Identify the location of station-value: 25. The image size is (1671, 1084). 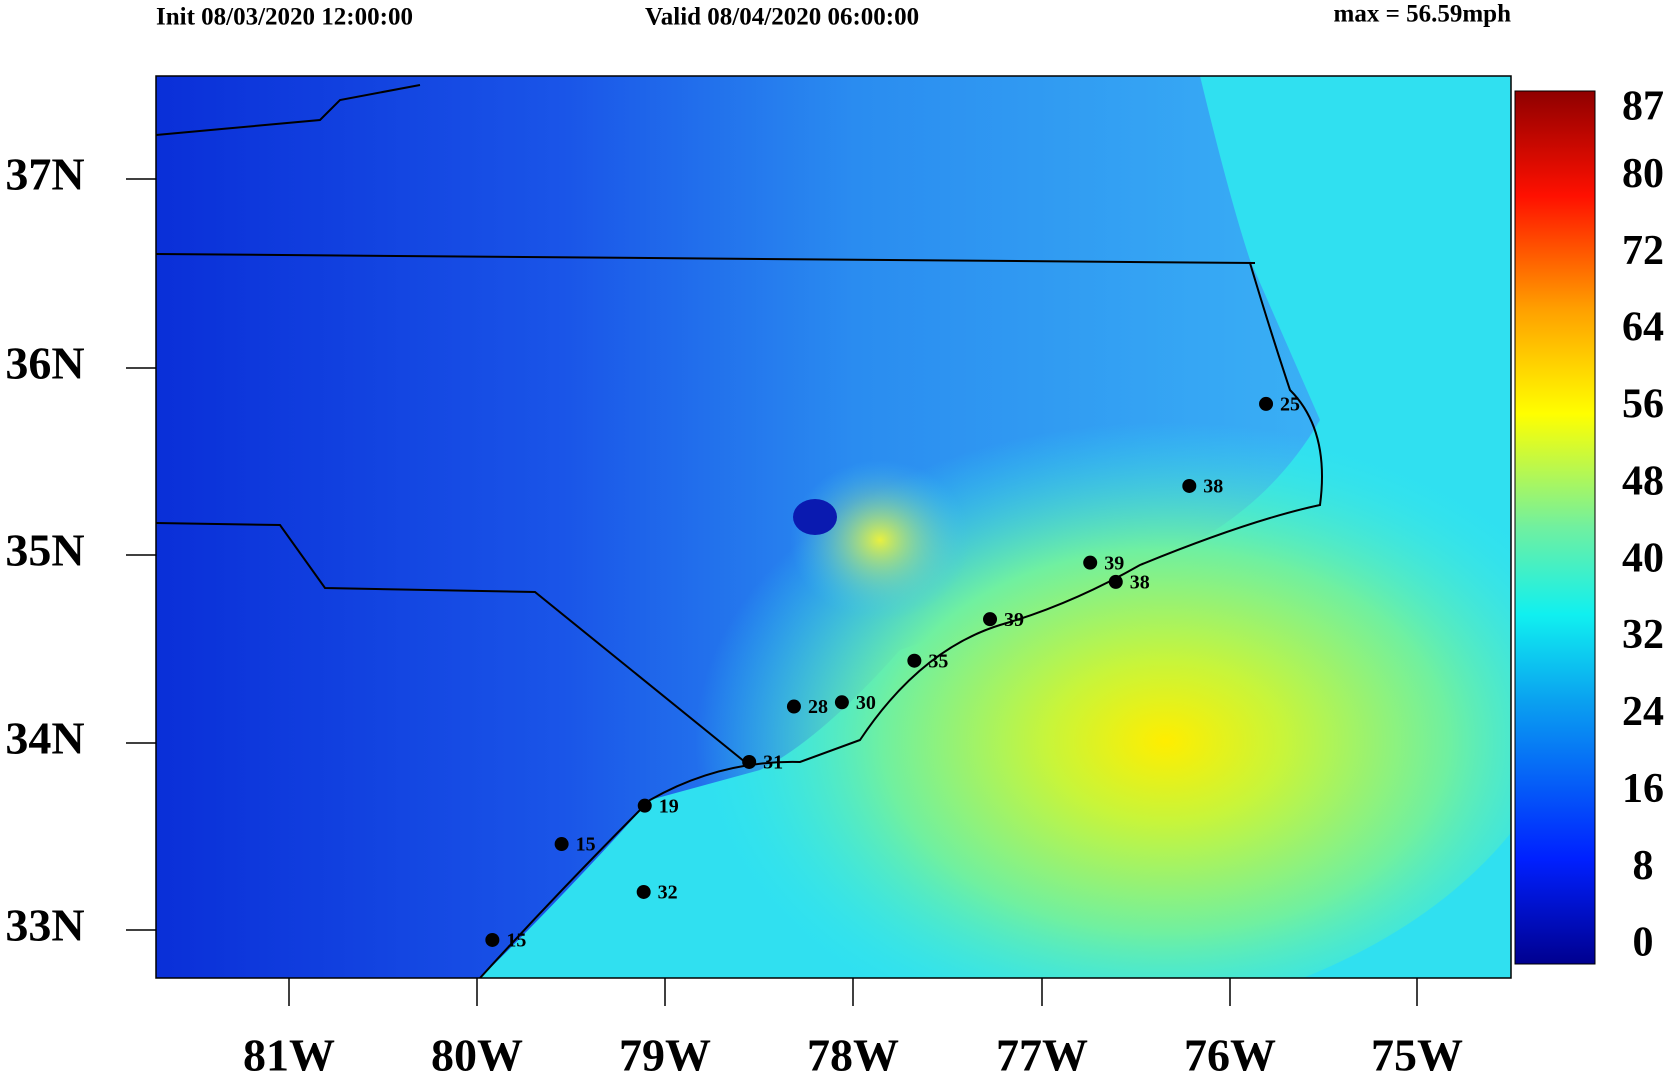
(1290, 404).